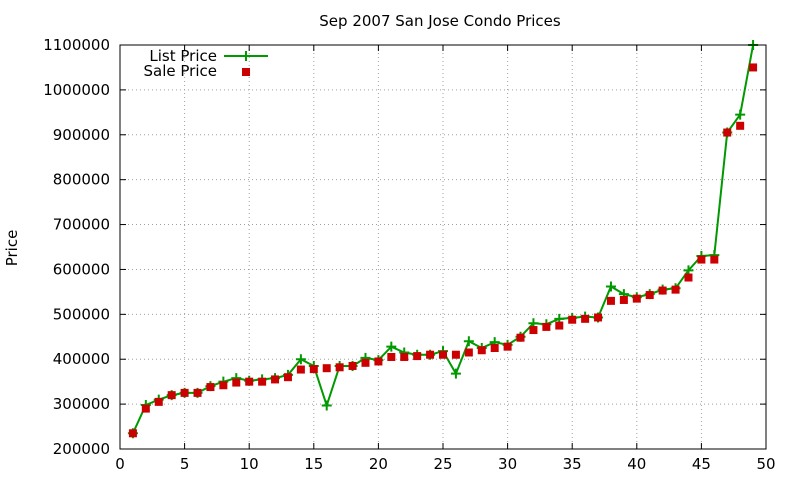  What do you see at coordinates (120, 464) in the screenshot?
I see `x-tick-label: 0` at bounding box center [120, 464].